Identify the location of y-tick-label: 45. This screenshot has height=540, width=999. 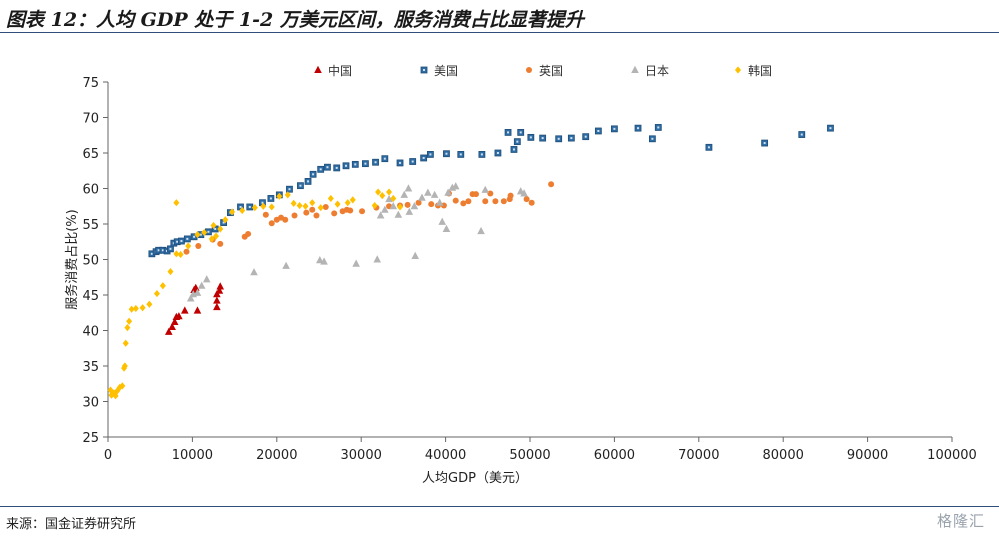
(90, 296).